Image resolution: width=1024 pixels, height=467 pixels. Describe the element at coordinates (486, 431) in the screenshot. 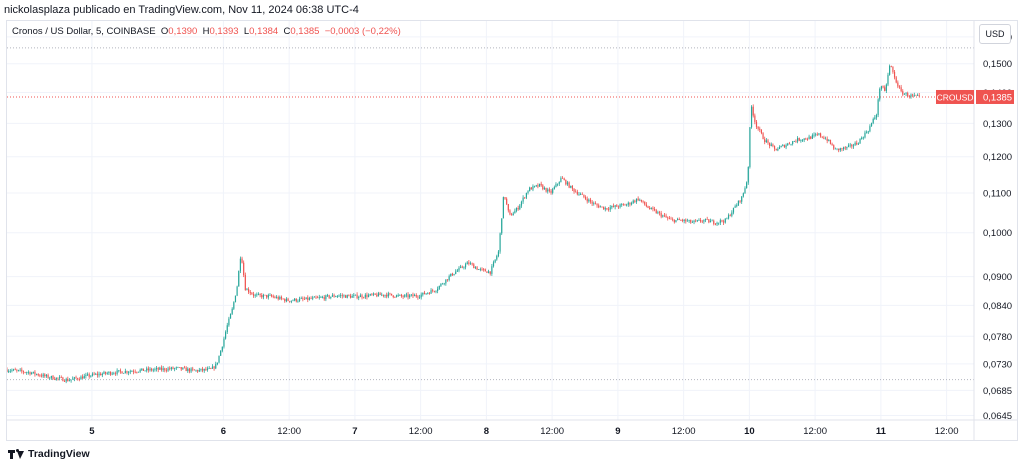

I see `x-tick-label: 8` at that location.